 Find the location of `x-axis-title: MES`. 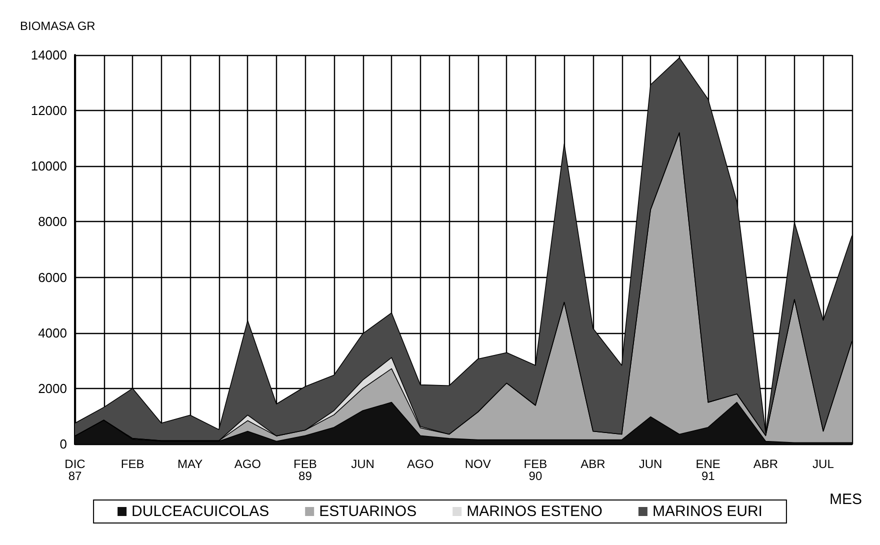

x-axis-title: MES is located at coordinates (845, 499).